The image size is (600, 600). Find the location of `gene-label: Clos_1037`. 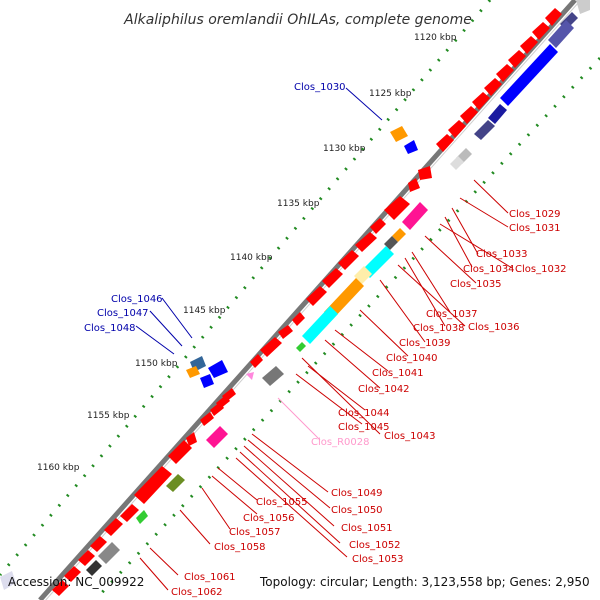

gene-label: Clos_1037 is located at coordinates (452, 314).